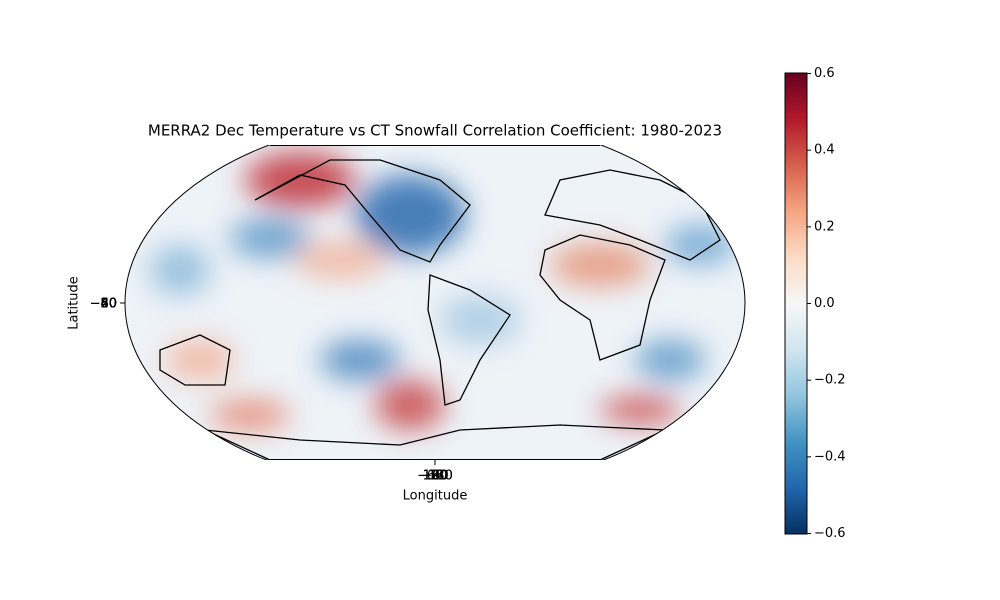  I want to click on y-tick-label: 60, so click(108, 304).